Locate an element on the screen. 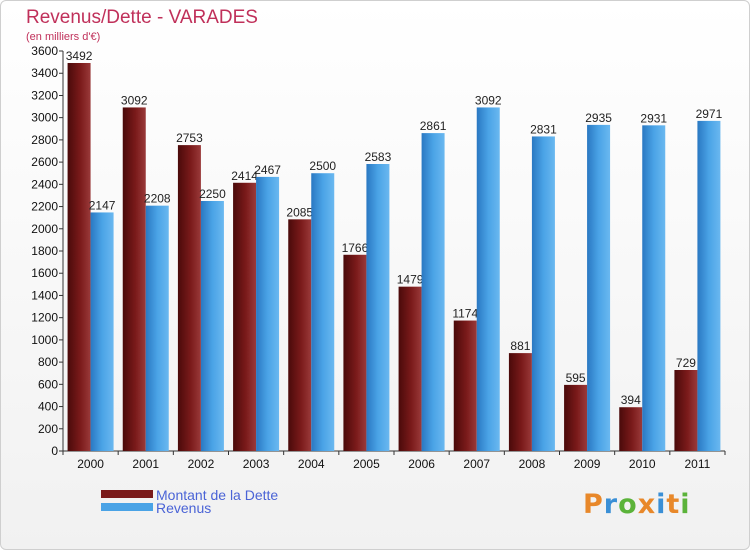  x-tick-label: 2004 is located at coordinates (311, 464).